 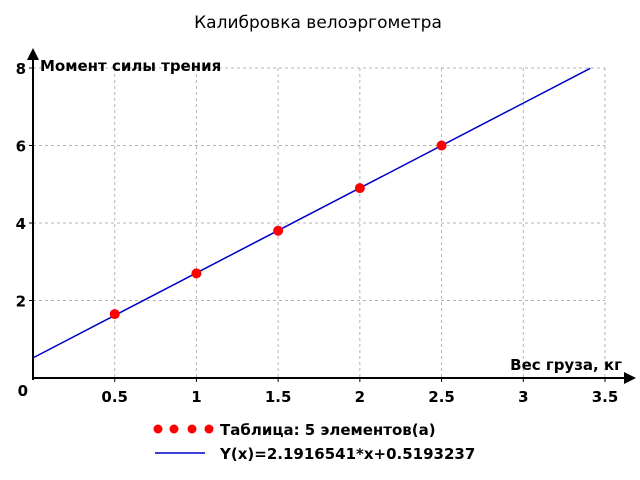 I want to click on legend-item-line: Y(x)=2.1916541*x+0.5193237, so click(x=315, y=454).